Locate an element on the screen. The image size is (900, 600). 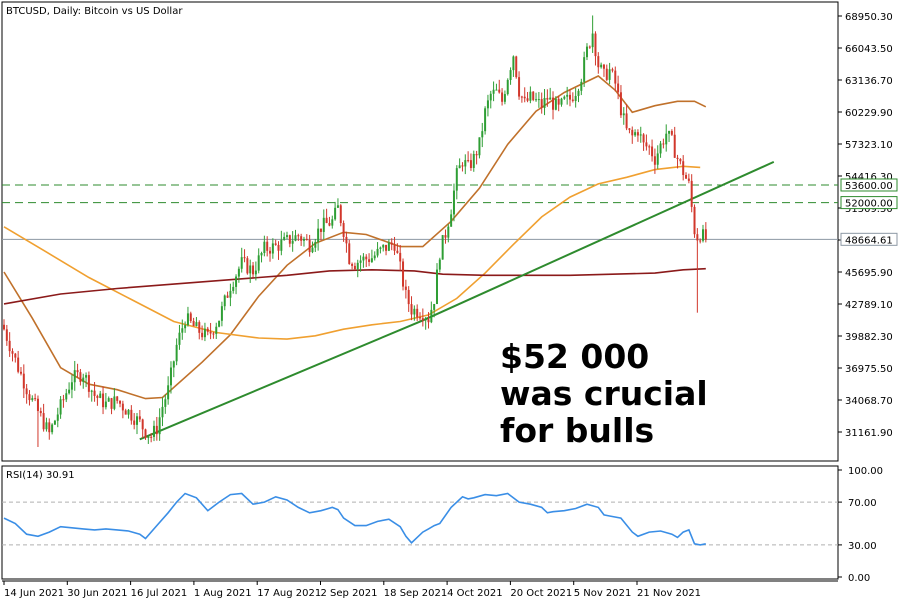
y-tick-label: 36975.50 is located at coordinates (869, 369).